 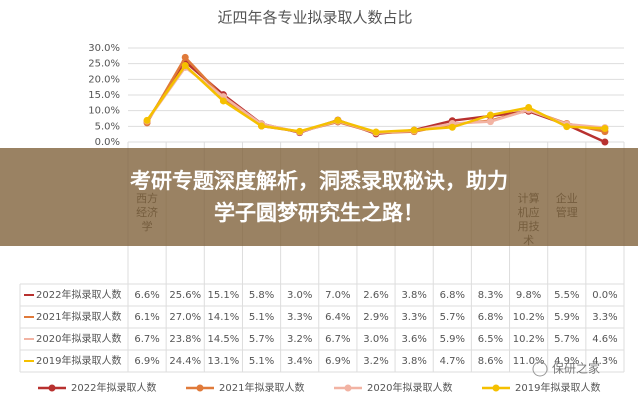 I want to click on banner-line: 学子圆梦研究生之路！, so click(x=319, y=213).